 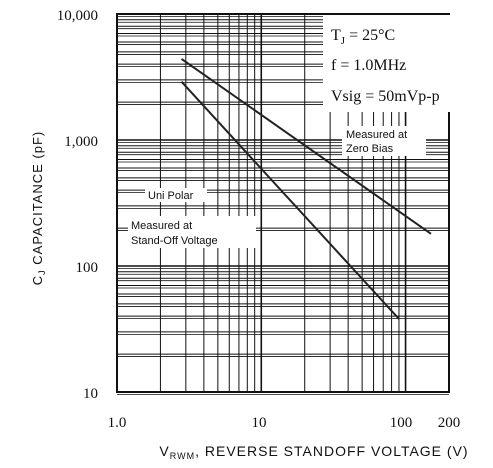 What do you see at coordinates (368, 65) in the screenshot?
I see `condition-frequency: f = 1.0MHz` at bounding box center [368, 65].